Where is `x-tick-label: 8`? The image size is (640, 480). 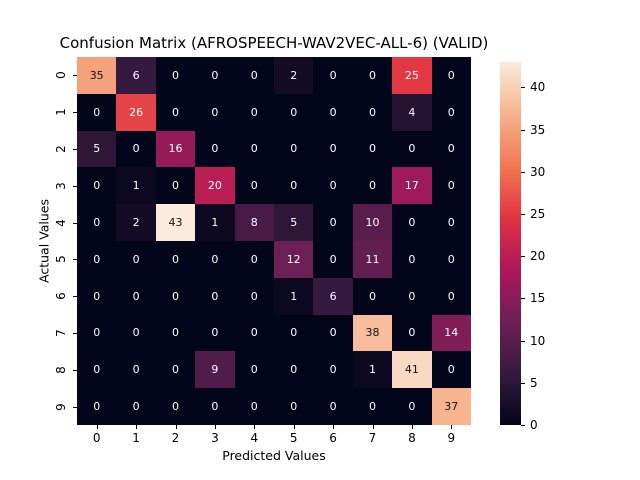
x-tick-label: 8 is located at coordinates (412, 438).